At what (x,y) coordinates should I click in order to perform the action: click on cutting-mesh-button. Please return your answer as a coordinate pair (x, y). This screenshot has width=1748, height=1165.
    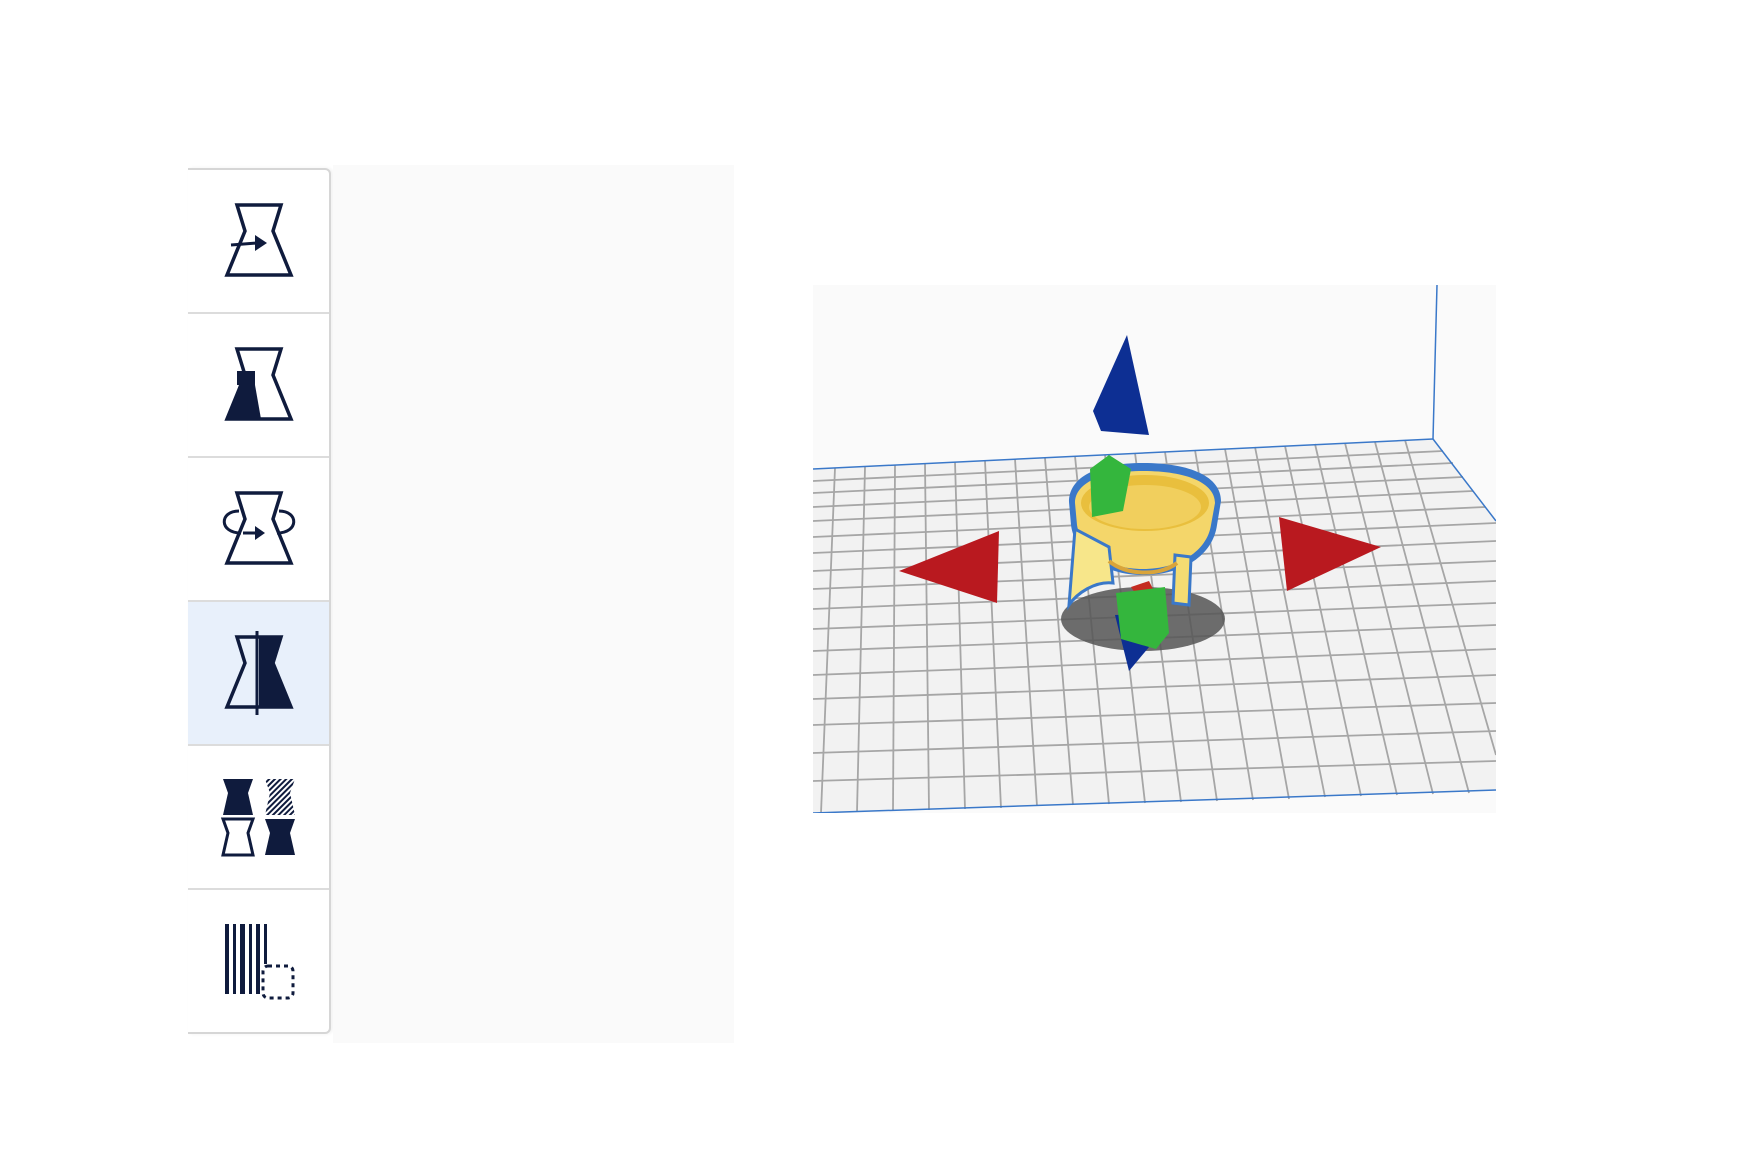
    Looking at the image, I should click on (258, 674).